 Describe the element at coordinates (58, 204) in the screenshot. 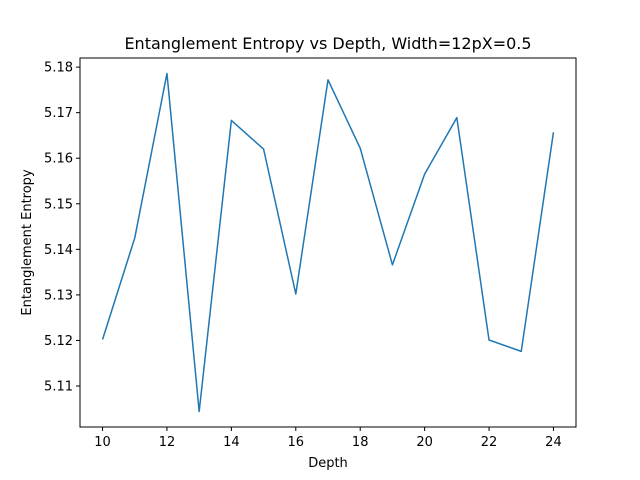

I see `y-tick-label: 5.15` at that location.